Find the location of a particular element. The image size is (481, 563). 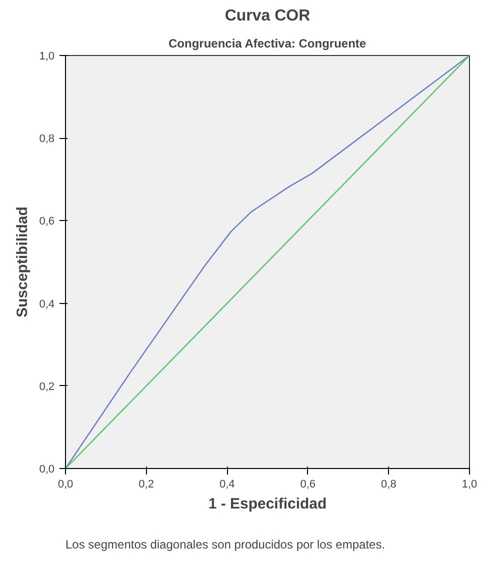

y-tick-label: 0,8 is located at coordinates (47, 139).